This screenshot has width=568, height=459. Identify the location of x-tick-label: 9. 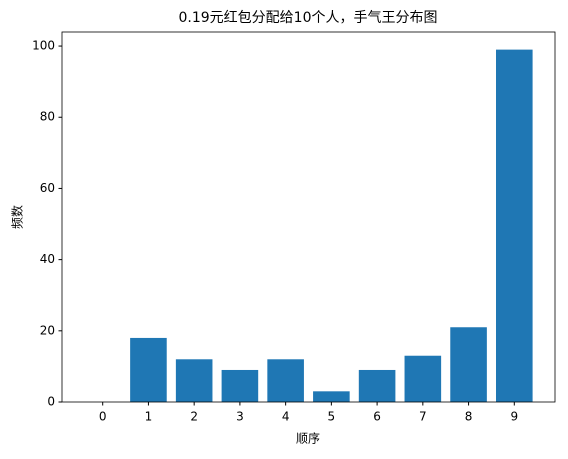
(514, 417).